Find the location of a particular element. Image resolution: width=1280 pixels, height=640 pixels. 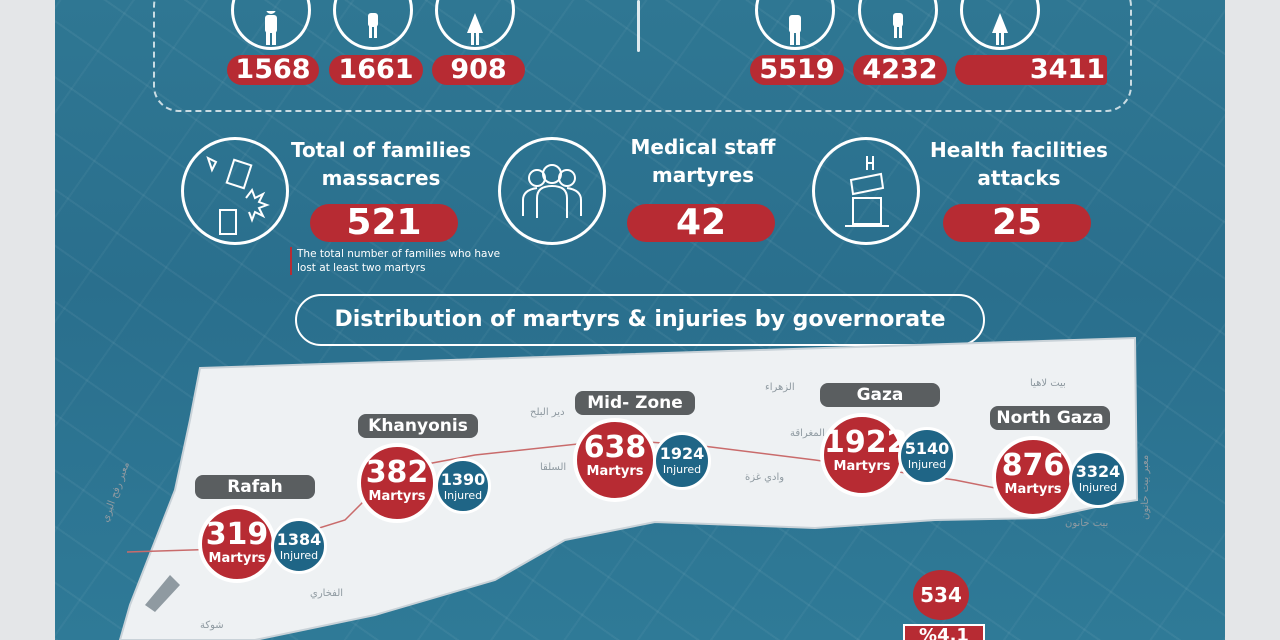

place-name: السلقا is located at coordinates (553, 467).